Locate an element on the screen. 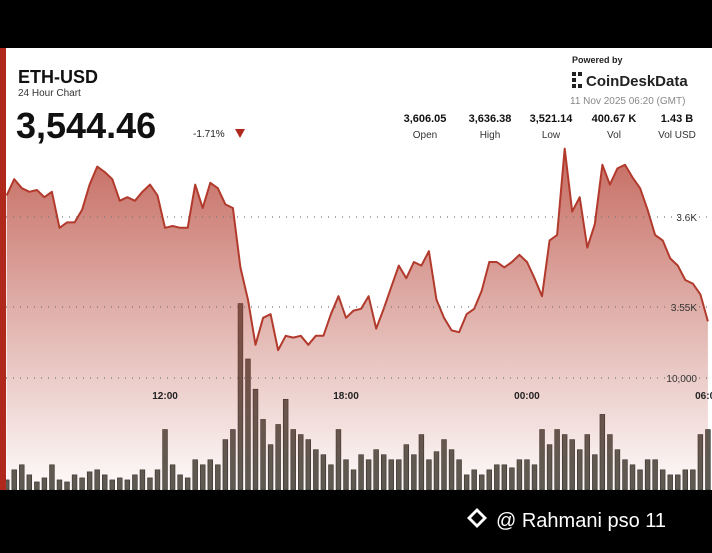 This screenshot has width=712, height=553. y2-tick-label: 10,000 is located at coordinates (681, 379).